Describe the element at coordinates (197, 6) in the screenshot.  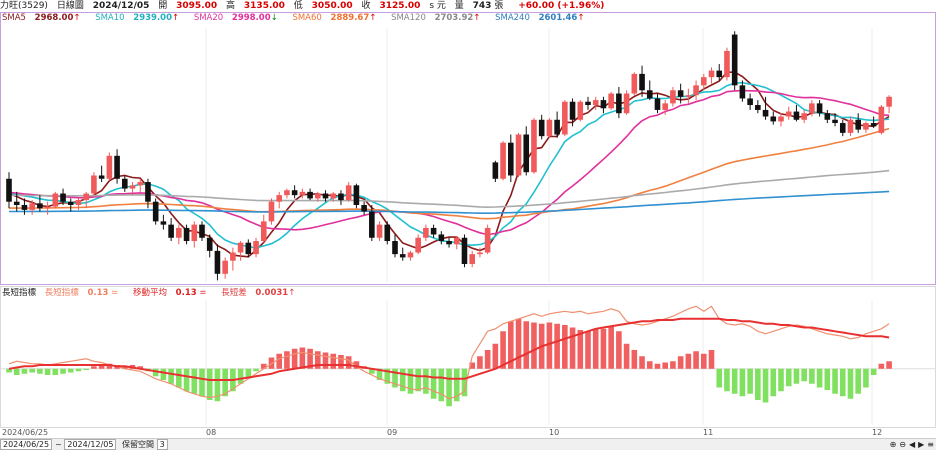
I see `open-value: 3095.00` at that location.